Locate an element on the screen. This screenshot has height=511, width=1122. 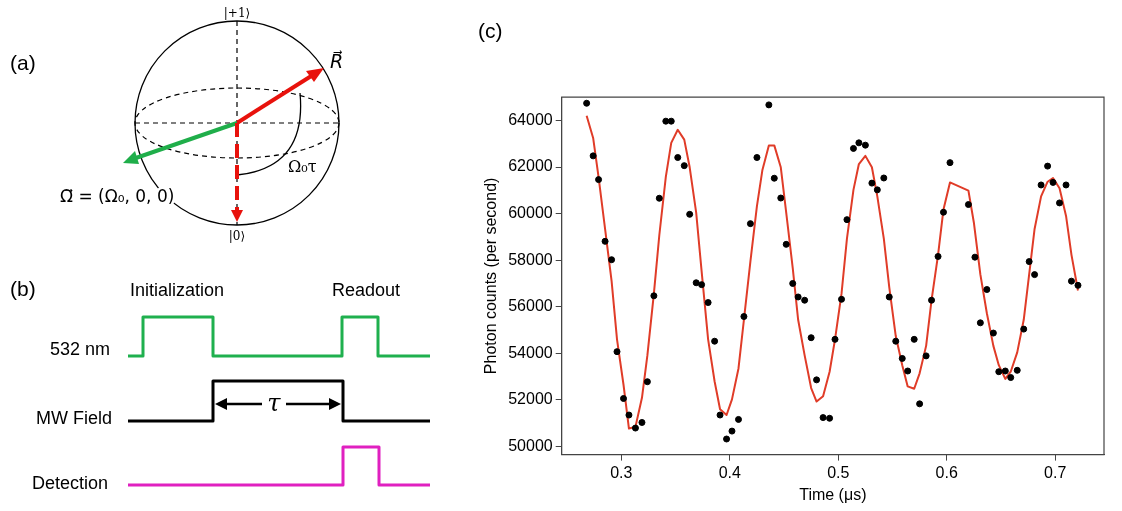
text: MW Field is located at coordinates (74, 418).